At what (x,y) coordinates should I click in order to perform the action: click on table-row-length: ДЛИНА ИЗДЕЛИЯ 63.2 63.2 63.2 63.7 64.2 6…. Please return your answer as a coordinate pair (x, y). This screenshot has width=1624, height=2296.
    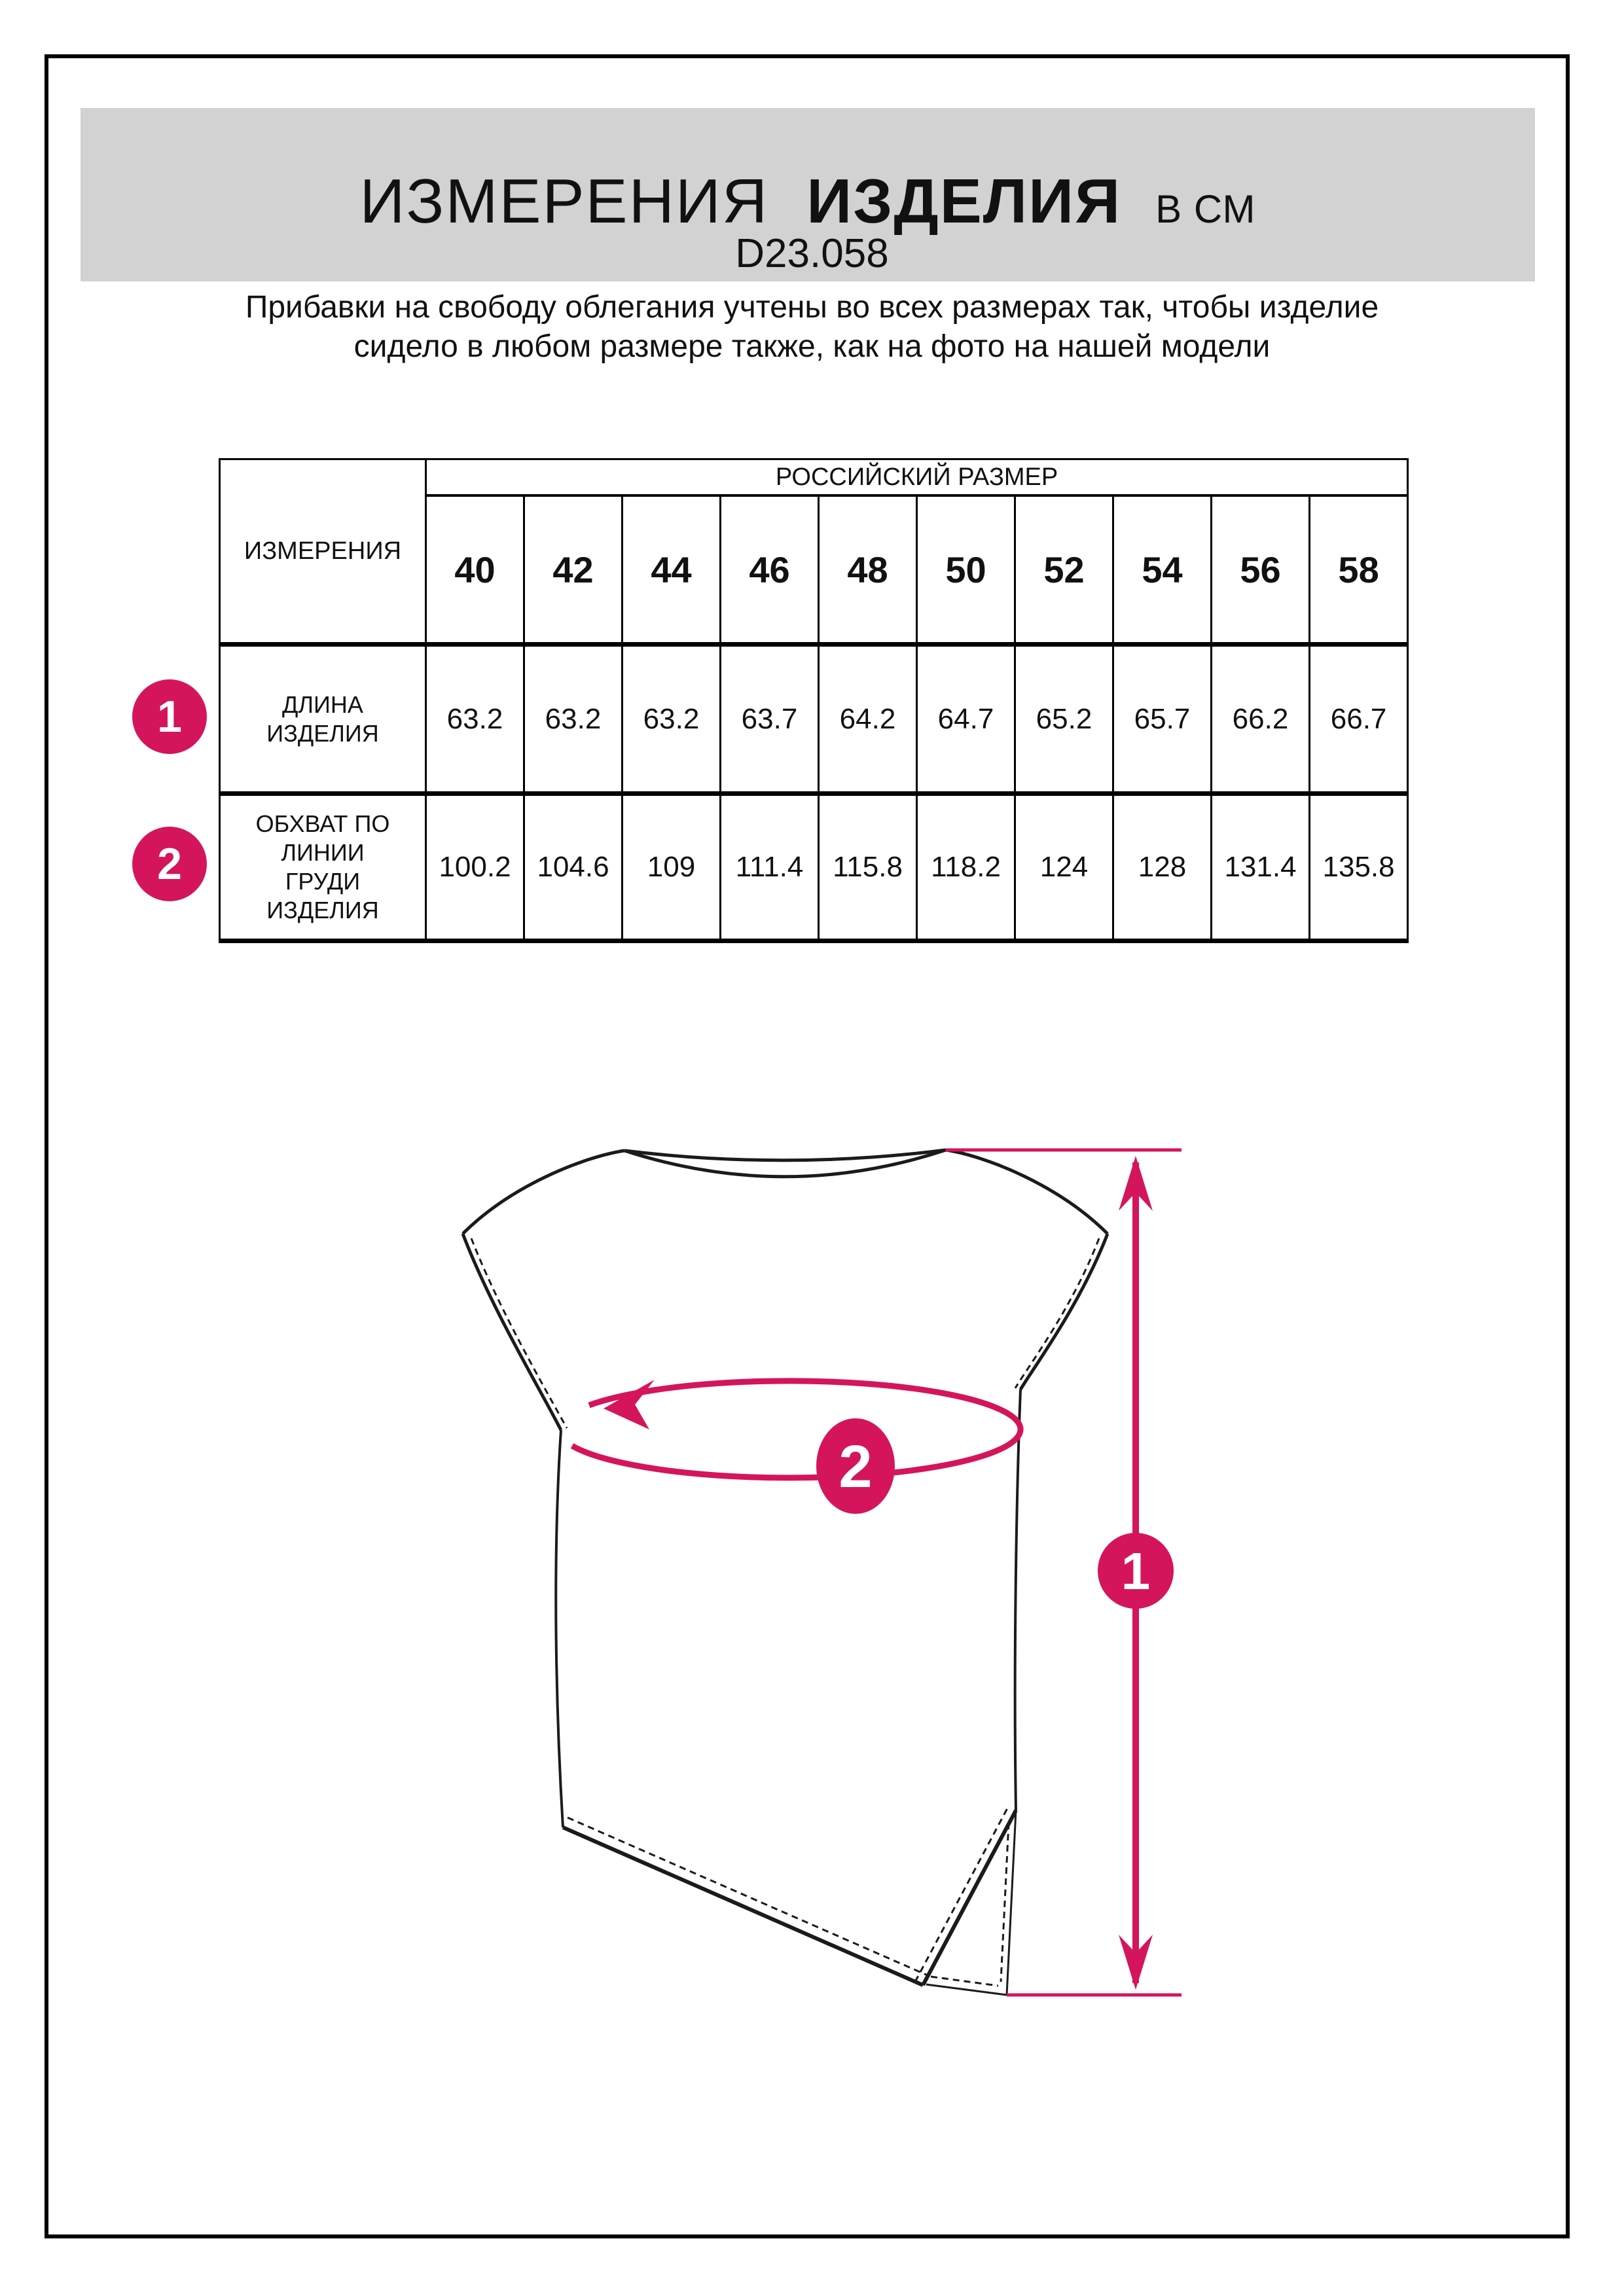
    Looking at the image, I should click on (814, 719).